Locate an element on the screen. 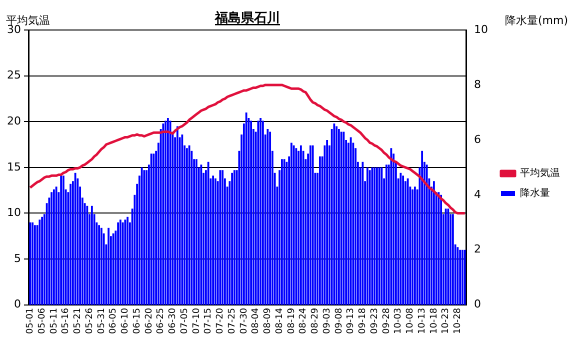 The height and width of the screenshot is (339, 574). x-tick-label: 06-20 is located at coordinates (149, 321).